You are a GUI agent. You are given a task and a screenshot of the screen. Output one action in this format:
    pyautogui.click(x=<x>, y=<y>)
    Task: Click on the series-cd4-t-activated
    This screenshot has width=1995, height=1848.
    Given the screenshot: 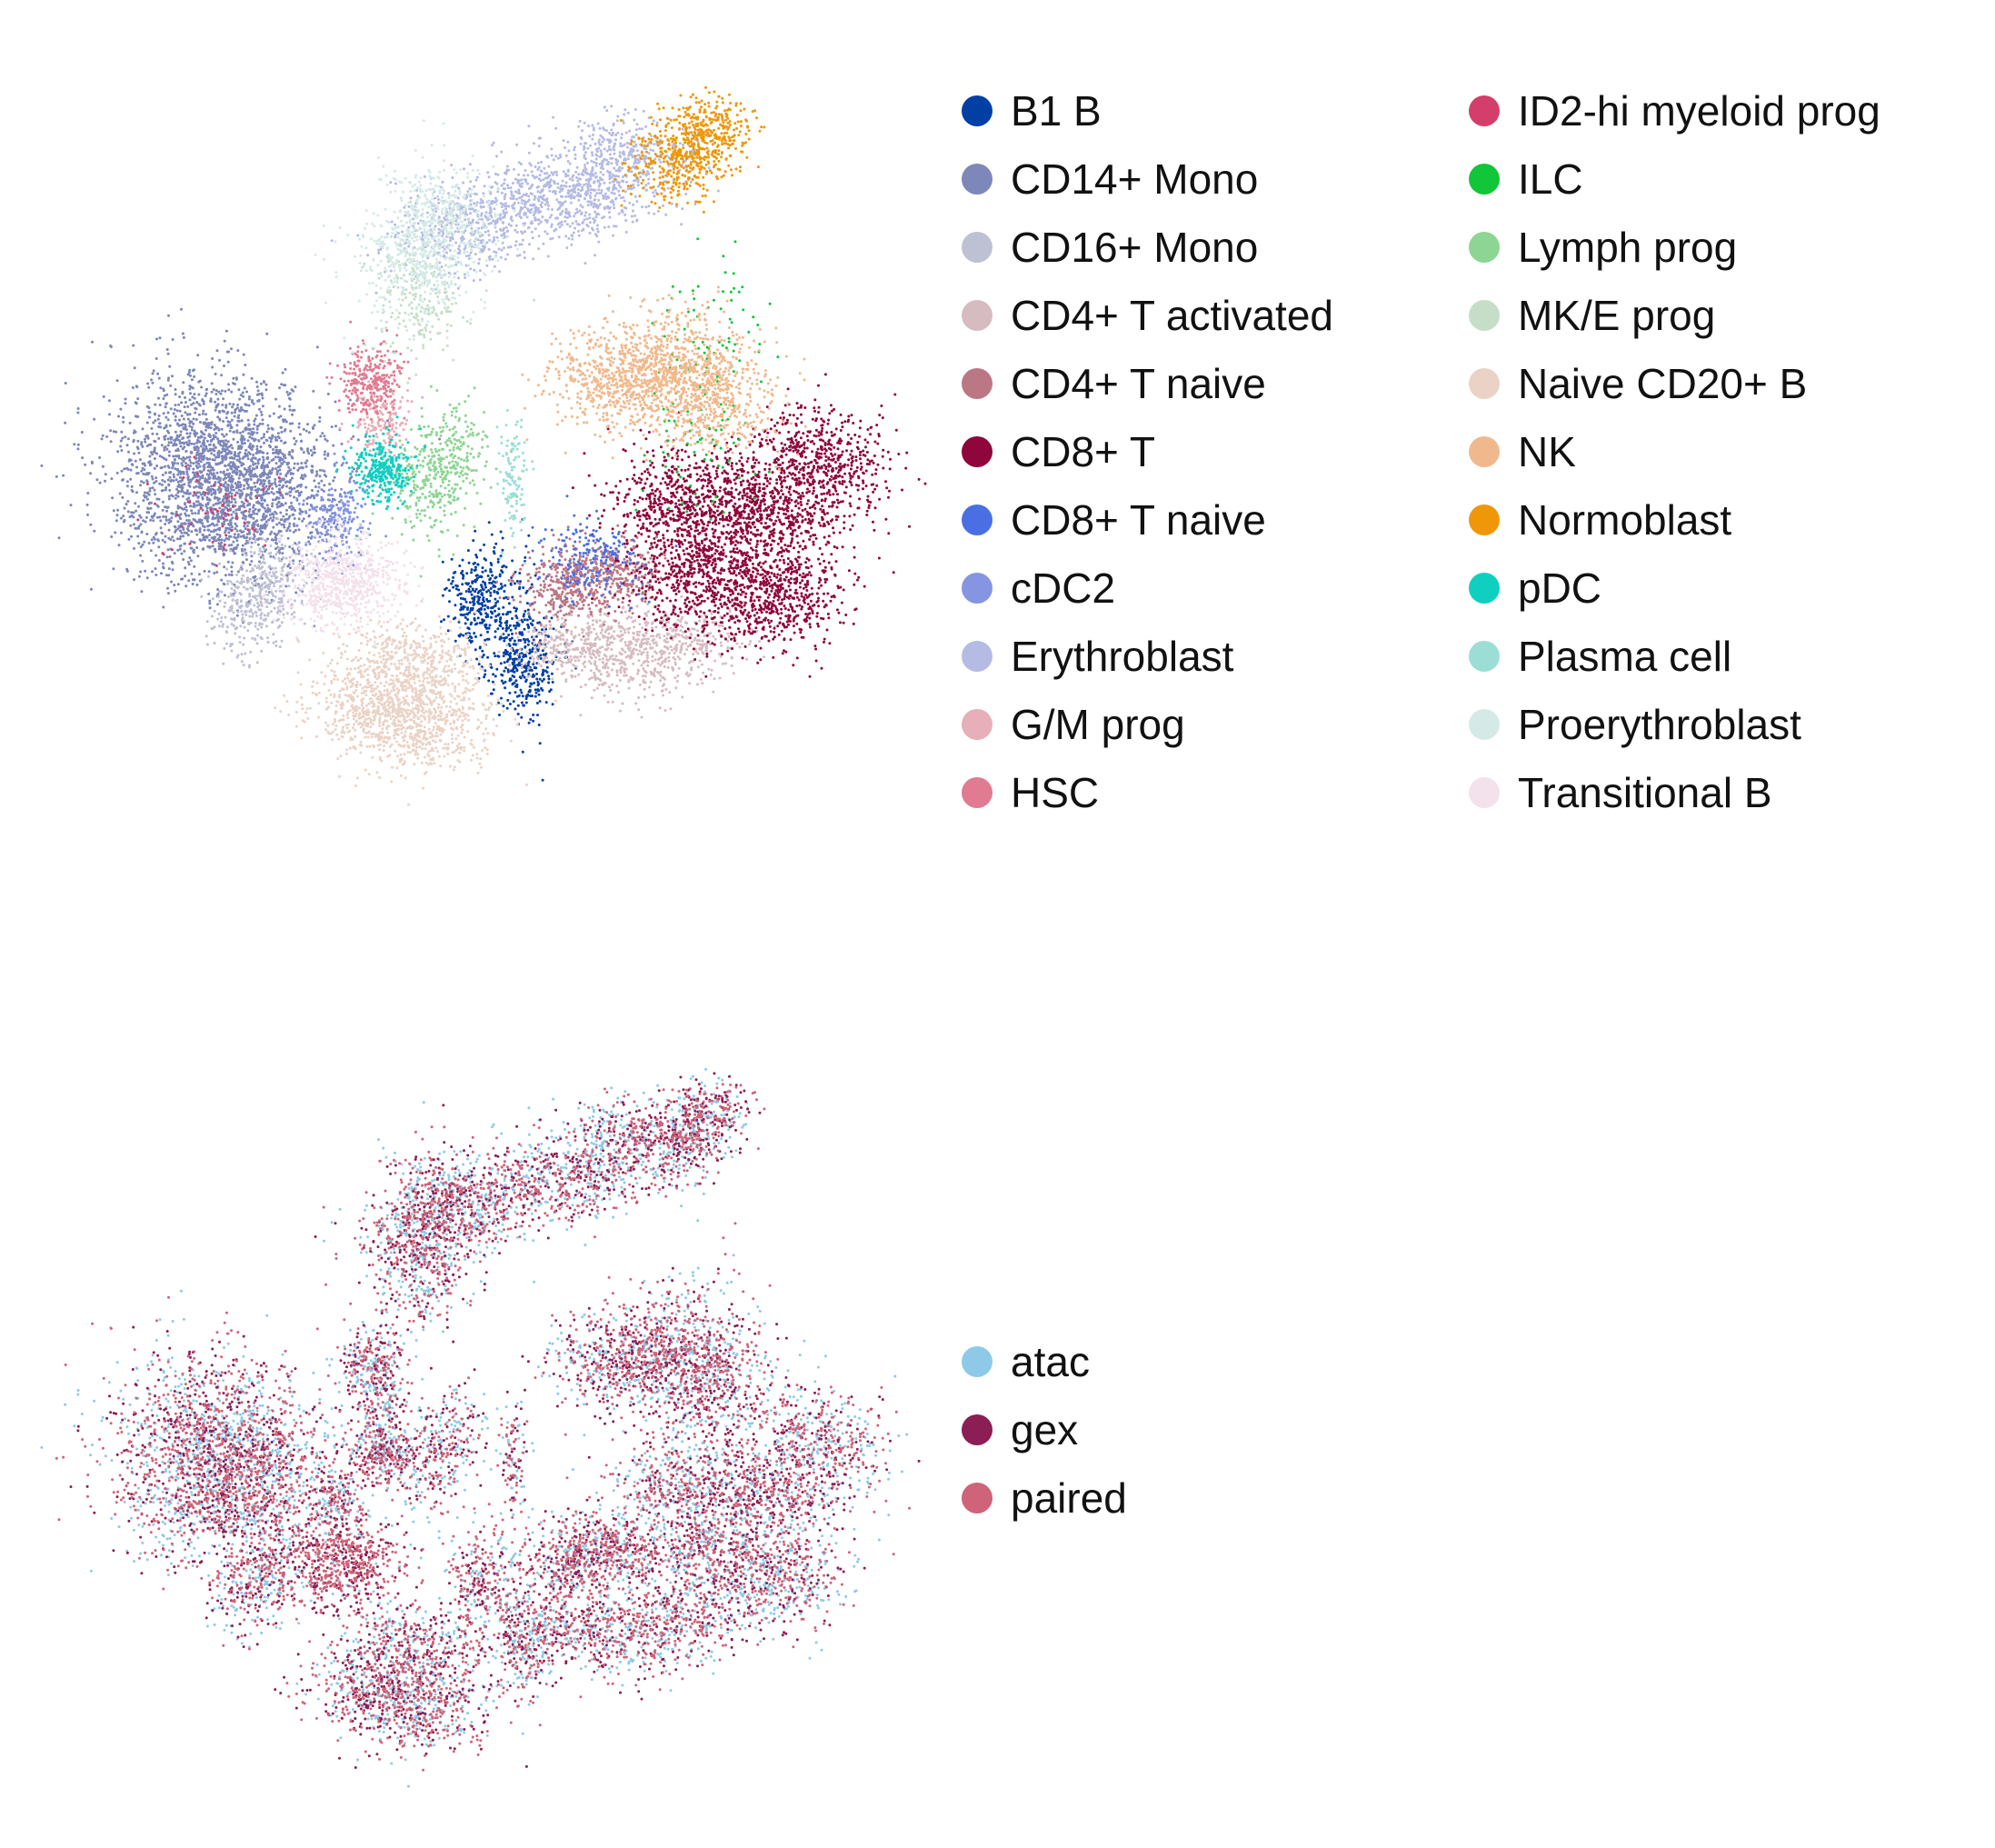 What is the action you would take?
    pyautogui.click(x=636, y=646)
    